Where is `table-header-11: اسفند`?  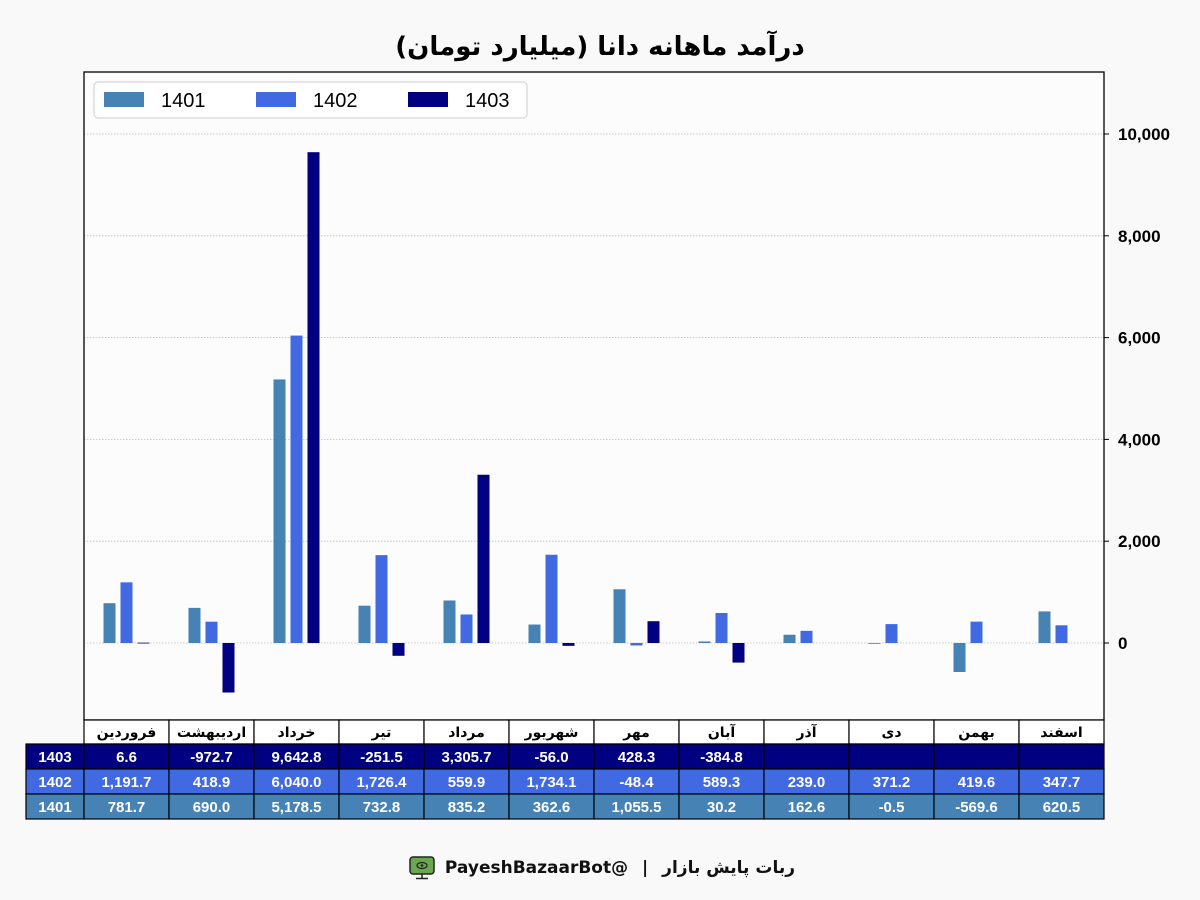
table-header-11: اسفند is located at coordinates (1061, 733).